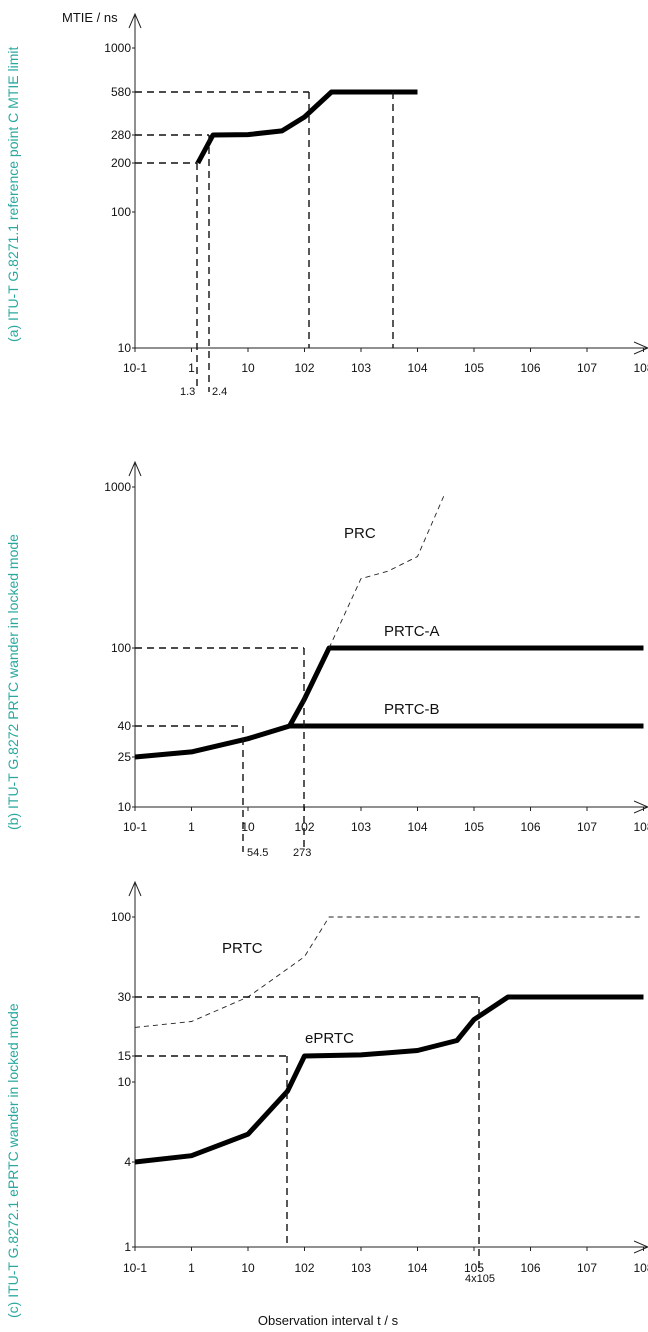 The height and width of the screenshot is (1332, 648). Describe the element at coordinates (121, 92) in the screenshot. I see `y-tick-label-a: 580` at that location.